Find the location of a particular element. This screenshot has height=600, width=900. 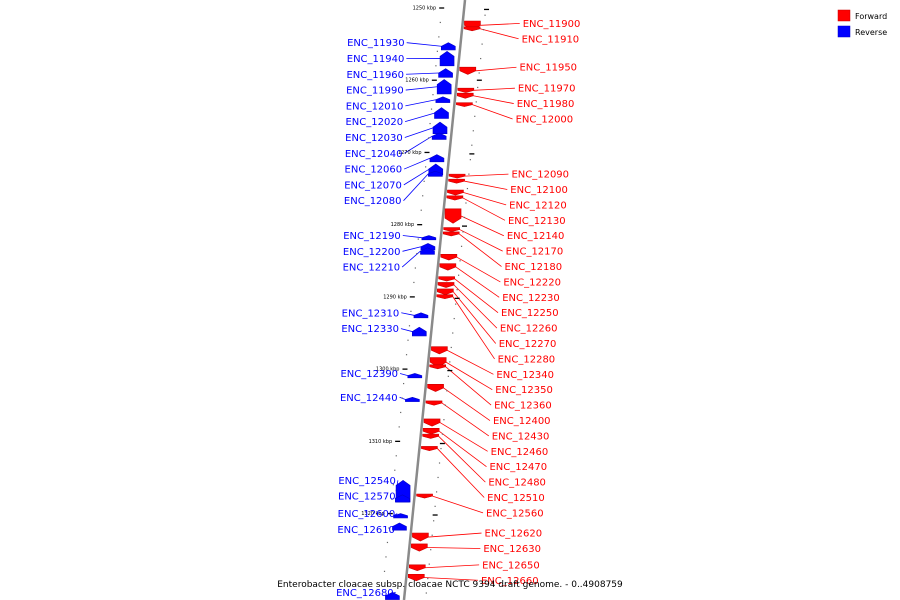

forward-gene-label: ENC_11970 is located at coordinates (547, 89).